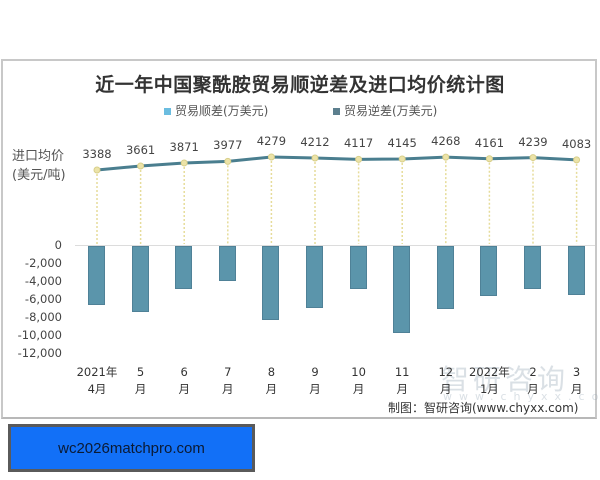 This screenshot has width=600, height=480. What do you see at coordinates (228, 145) in the screenshot?
I see `price-data-label: 3977` at bounding box center [228, 145].